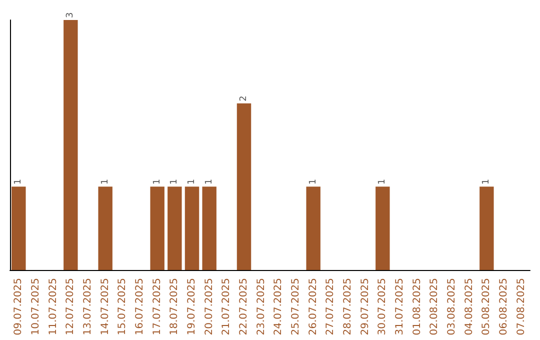 The width and height of the screenshot is (540, 340). Describe the element at coordinates (400, 307) in the screenshot. I see `x-tick-label: 31.07.2025` at that location.